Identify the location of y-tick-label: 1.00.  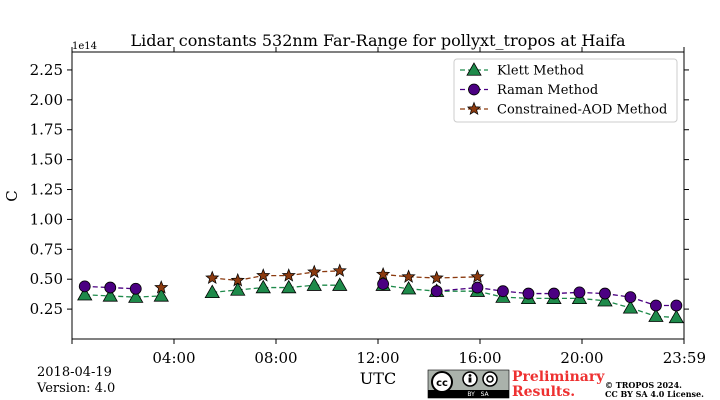
(46, 219).